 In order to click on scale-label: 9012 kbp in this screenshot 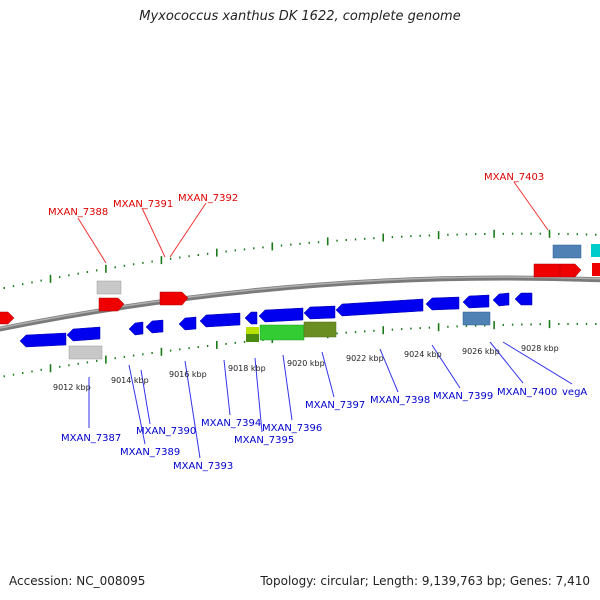, I will do `click(72, 387)`.